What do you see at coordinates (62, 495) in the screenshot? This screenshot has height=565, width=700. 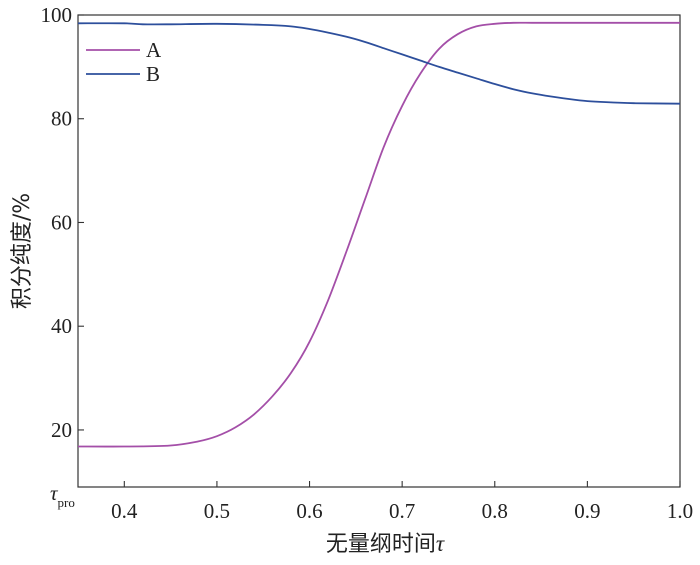 I see `x-axis-start-label: τpro` at bounding box center [62, 495].